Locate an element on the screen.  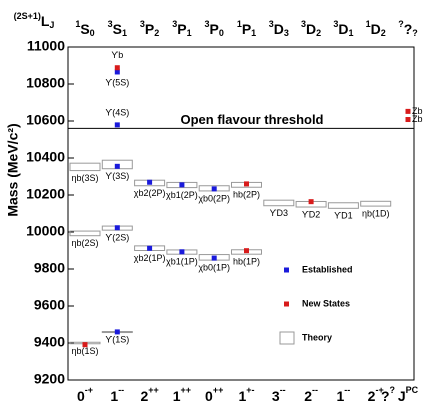
column-label-sup: 1 is located at coordinates (239, 24).